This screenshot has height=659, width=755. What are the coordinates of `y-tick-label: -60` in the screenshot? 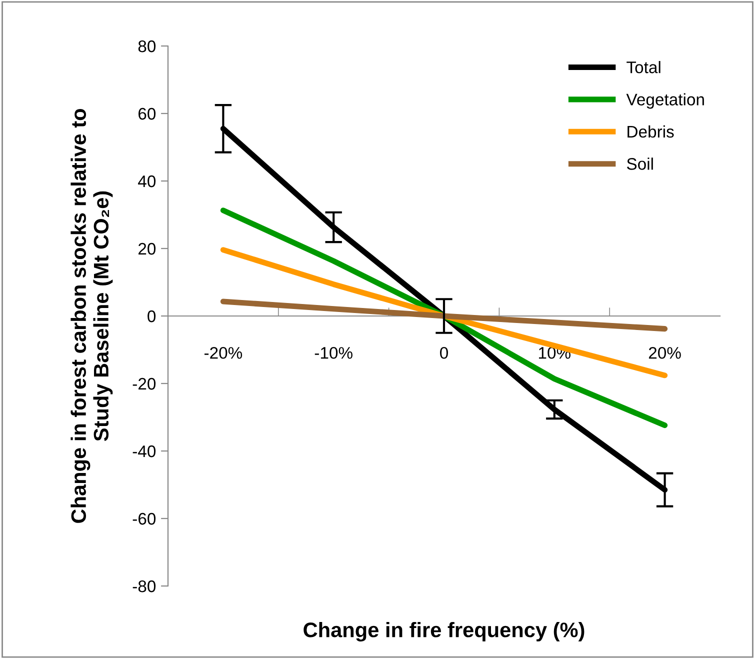 It's located at (144, 518).